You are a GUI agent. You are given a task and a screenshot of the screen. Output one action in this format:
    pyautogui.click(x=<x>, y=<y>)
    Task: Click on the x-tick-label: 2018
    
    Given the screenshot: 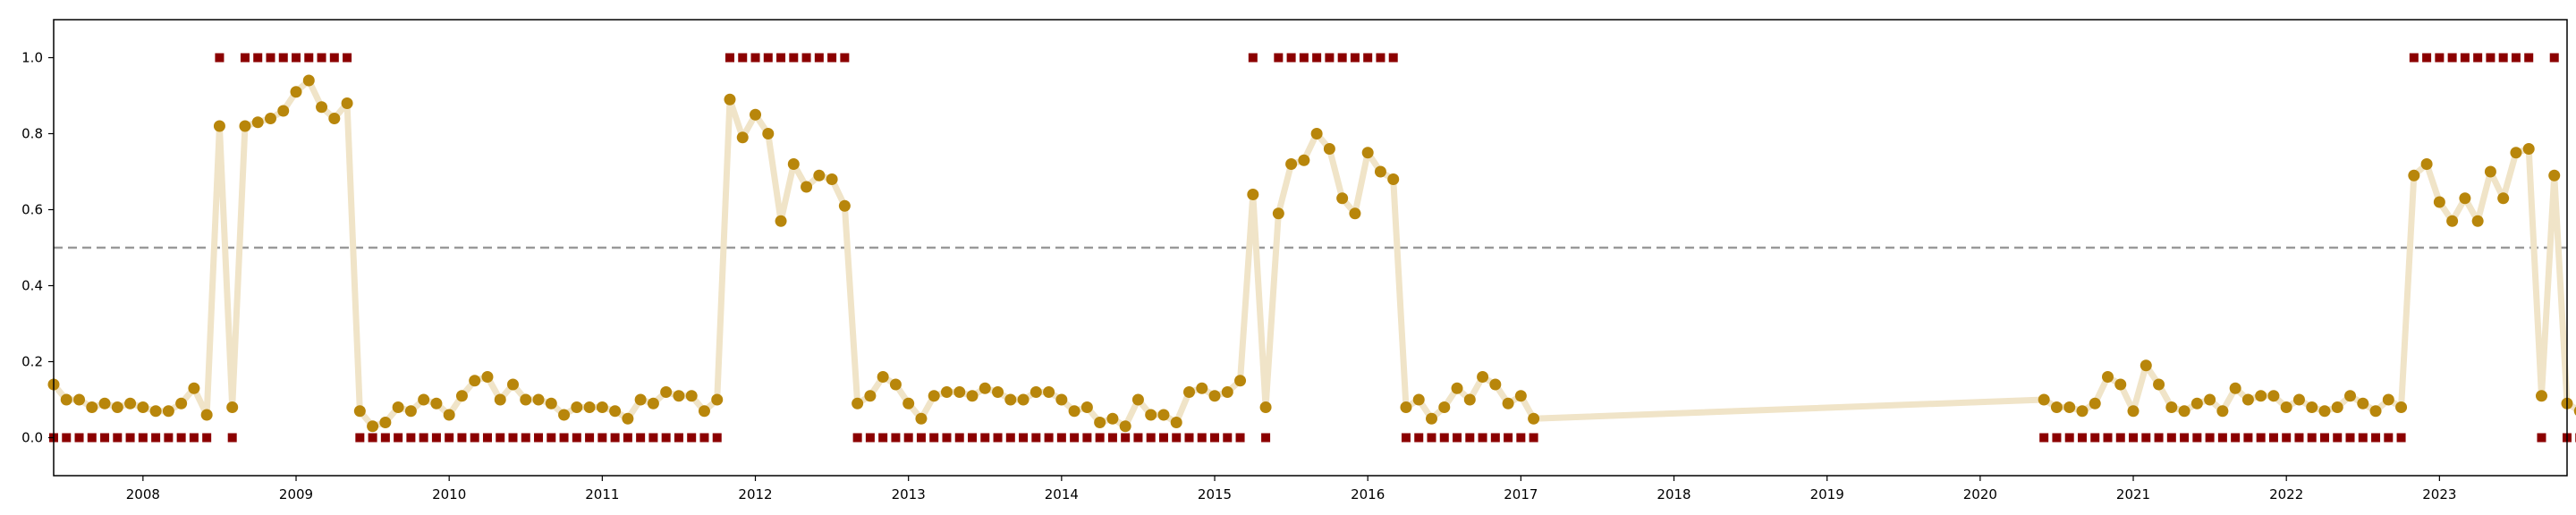 What is the action you would take?
    pyautogui.click(x=1673, y=494)
    